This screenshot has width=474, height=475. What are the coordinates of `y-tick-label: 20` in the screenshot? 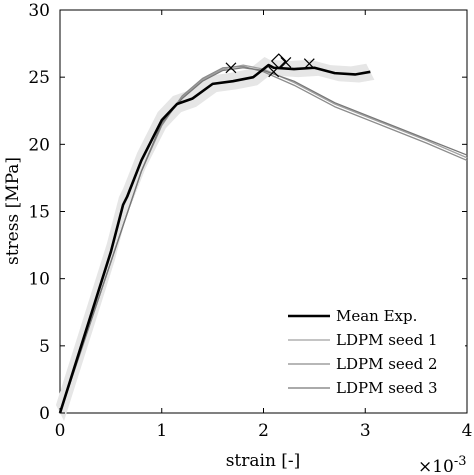 It's located at (39, 145).